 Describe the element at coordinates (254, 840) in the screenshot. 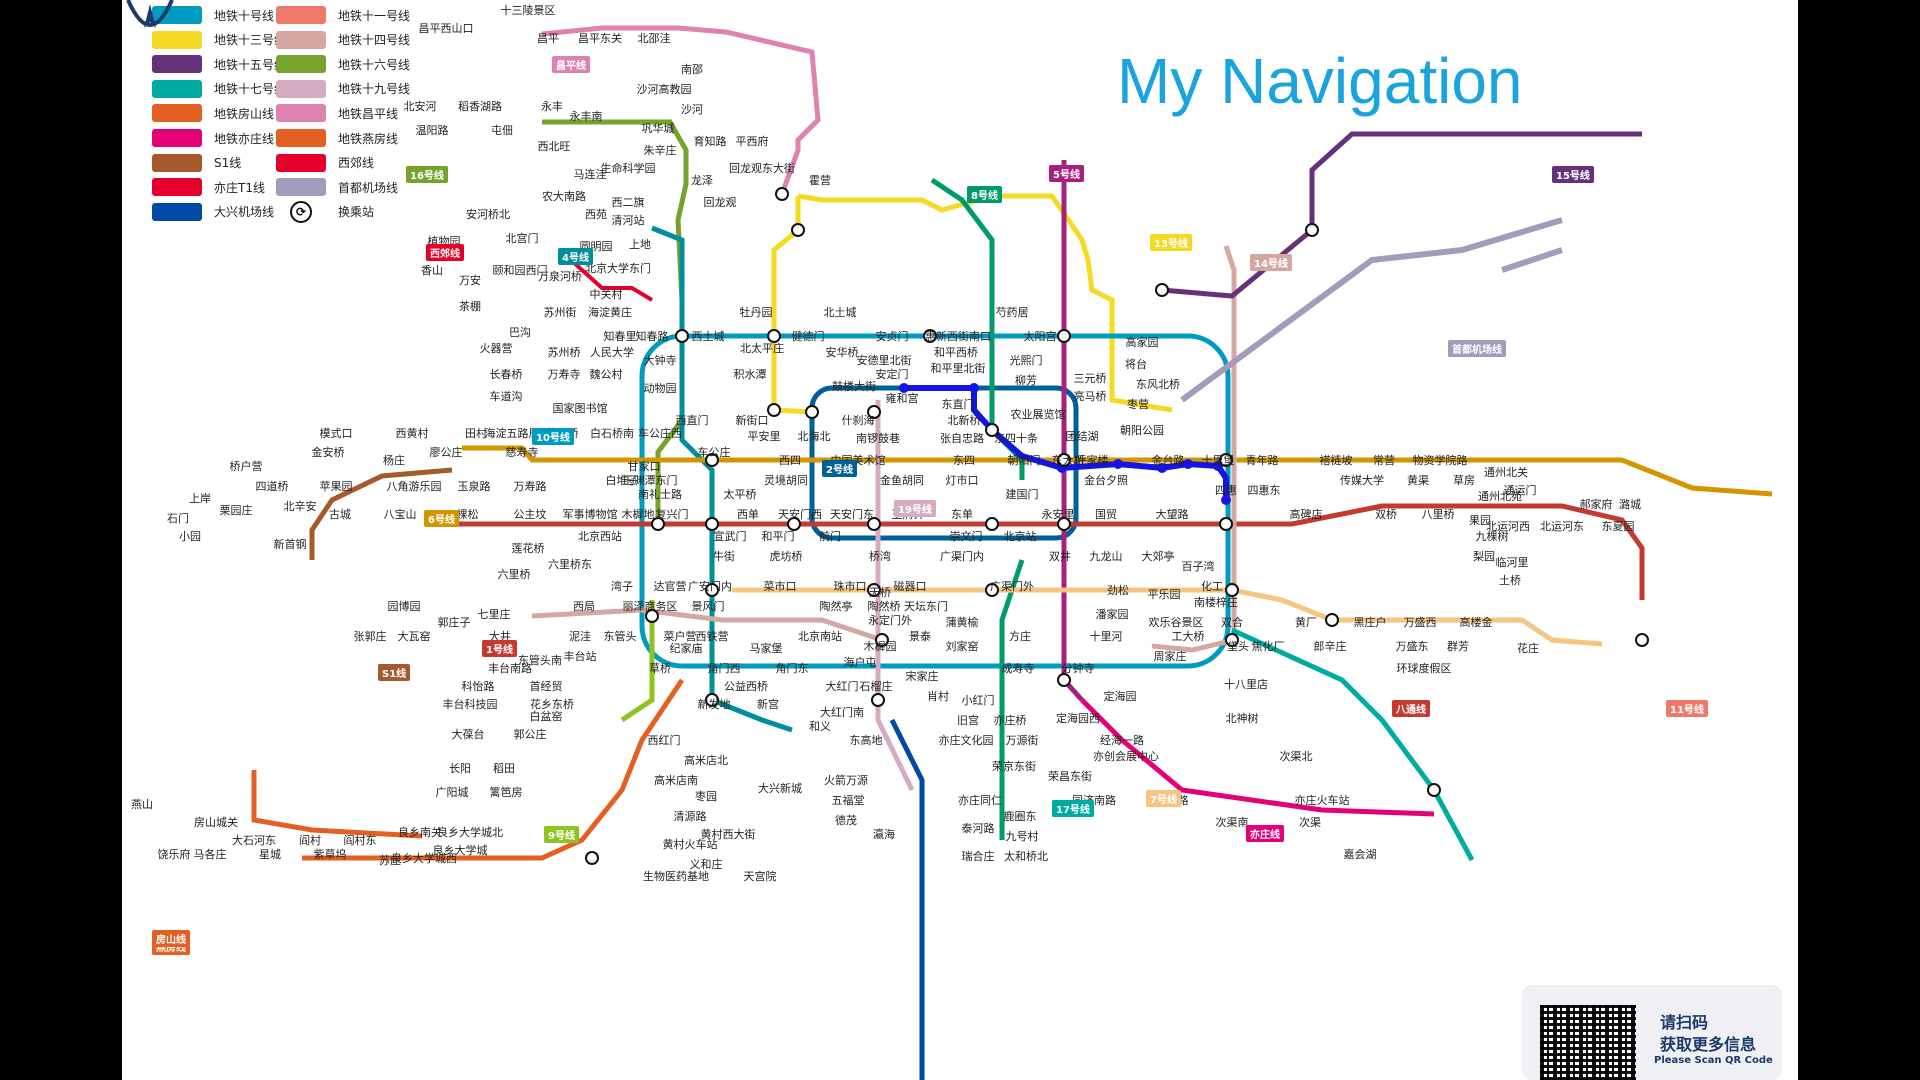

I see `station-label: 大石河东` at that location.